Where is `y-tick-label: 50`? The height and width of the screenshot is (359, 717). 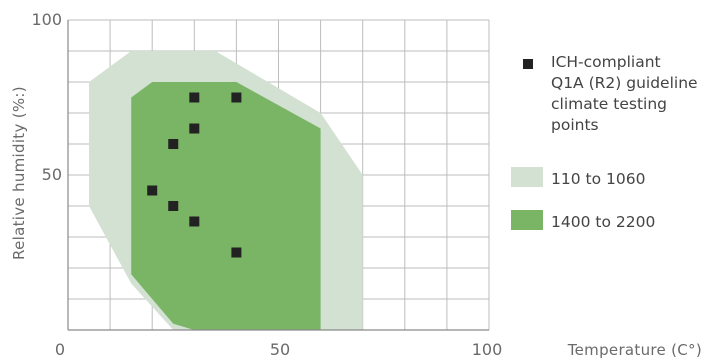 y-tick-label: 50 is located at coordinates (52, 174).